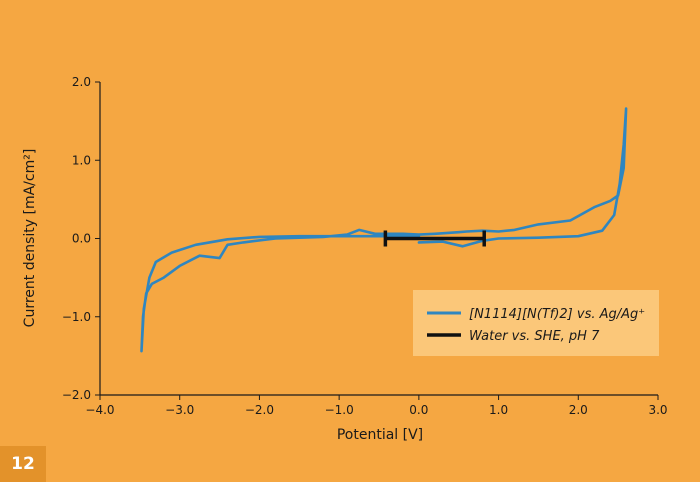  What do you see at coordinates (376, 406) in the screenshot?
I see `x-axis-ticks: −4.0 −3.0 −2.0 −1.0 0.0 1.0 2.0 3.0` at bounding box center [376, 406].